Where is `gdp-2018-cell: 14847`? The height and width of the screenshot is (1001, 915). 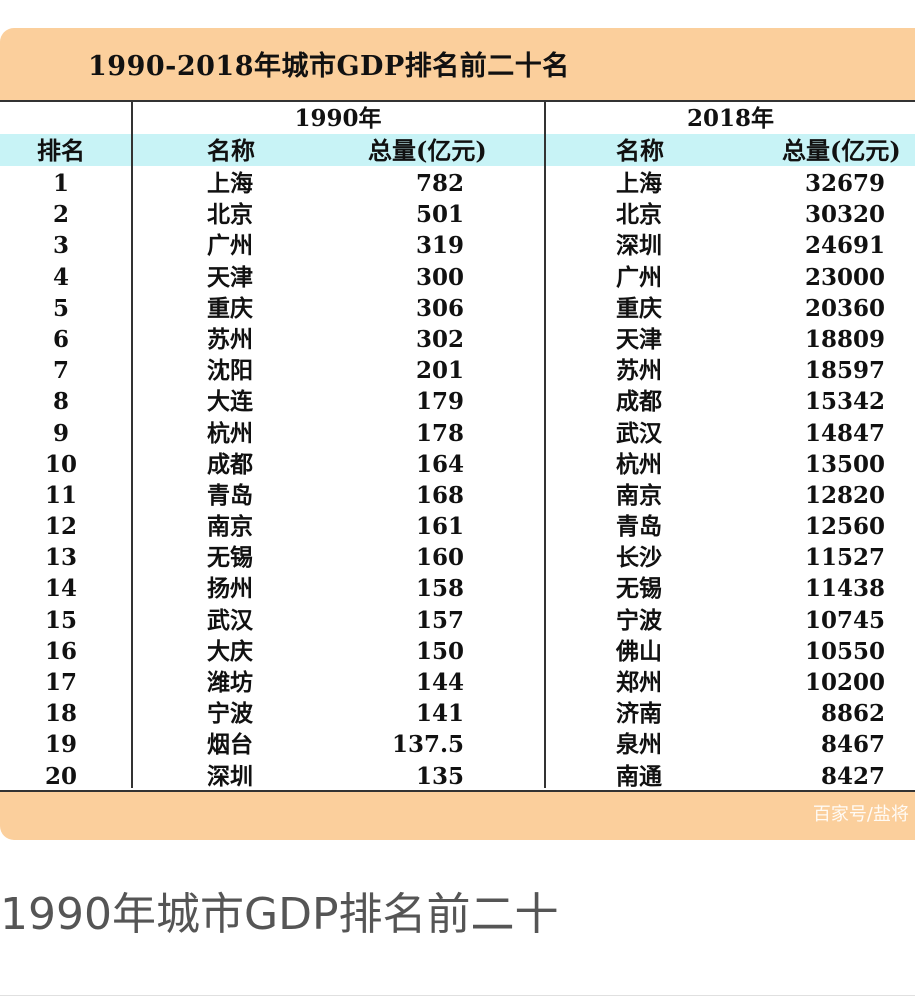 gdp-2018-cell: 14847 is located at coordinates (844, 433).